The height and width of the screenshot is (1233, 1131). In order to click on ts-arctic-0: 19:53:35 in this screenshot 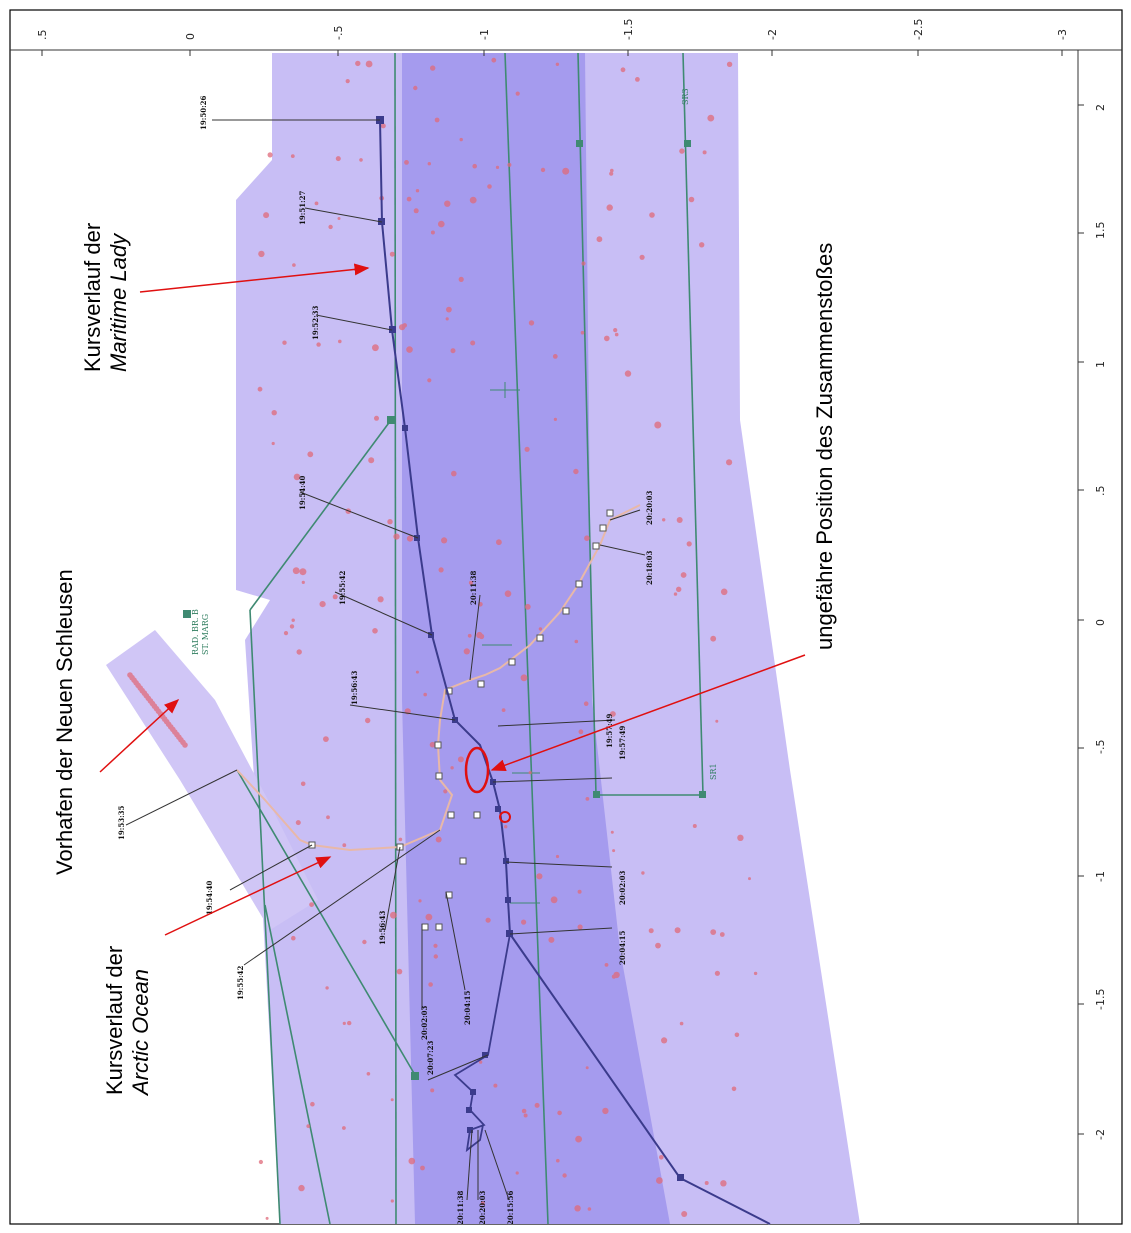, I will do `click(121, 822)`.